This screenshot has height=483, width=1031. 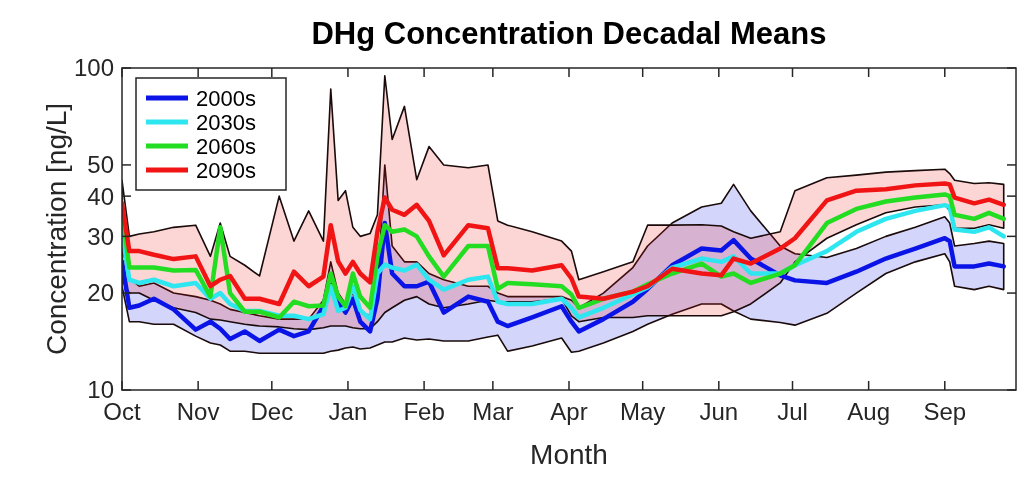 I want to click on y-axis-title: Concentration [ng/L], so click(x=56, y=229).